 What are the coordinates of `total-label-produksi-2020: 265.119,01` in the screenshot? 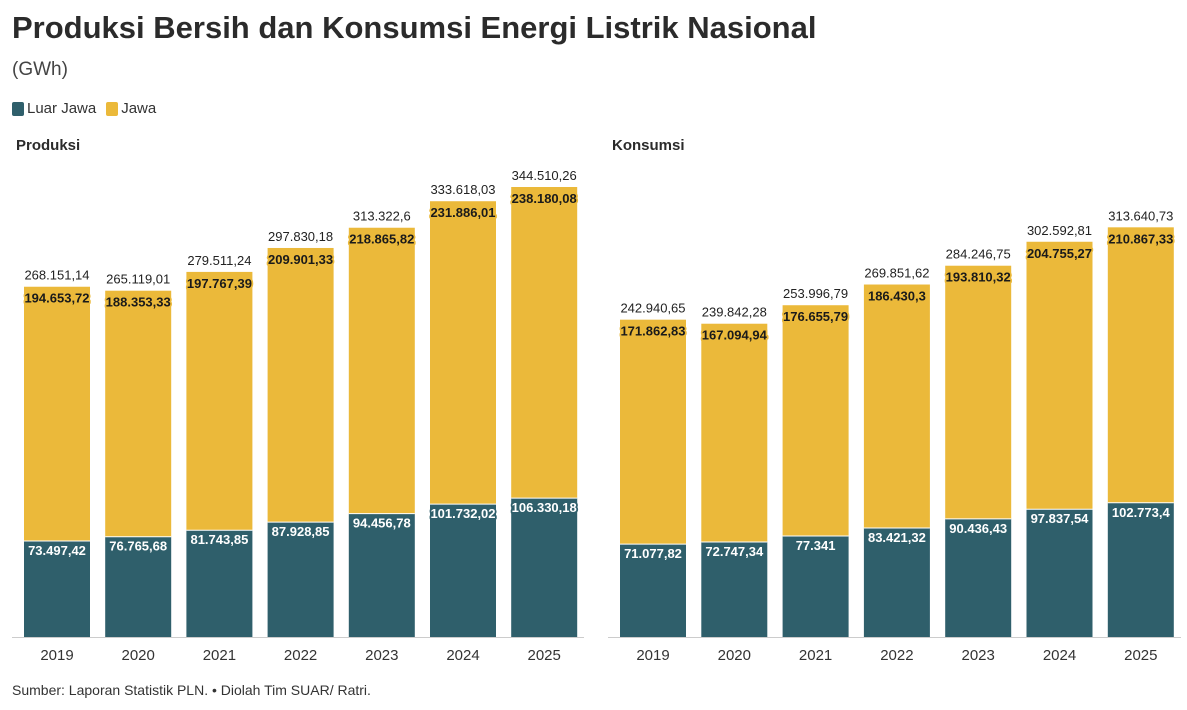 It's located at (138, 279).